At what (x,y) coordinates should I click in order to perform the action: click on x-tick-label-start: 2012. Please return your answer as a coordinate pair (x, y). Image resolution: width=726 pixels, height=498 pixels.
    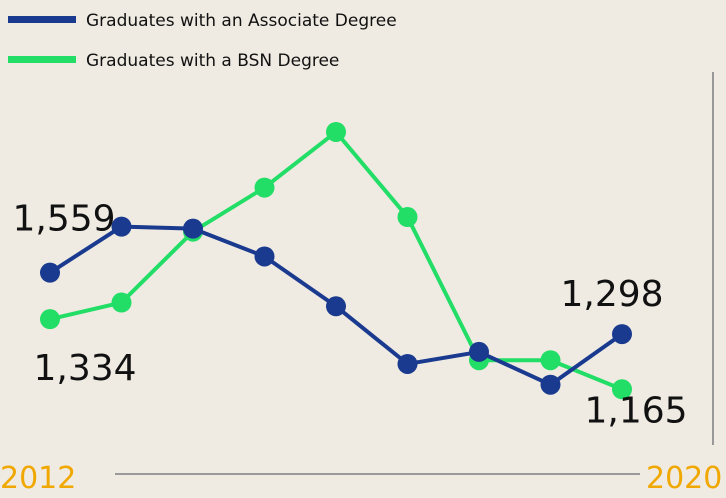
    Looking at the image, I should click on (38, 478).